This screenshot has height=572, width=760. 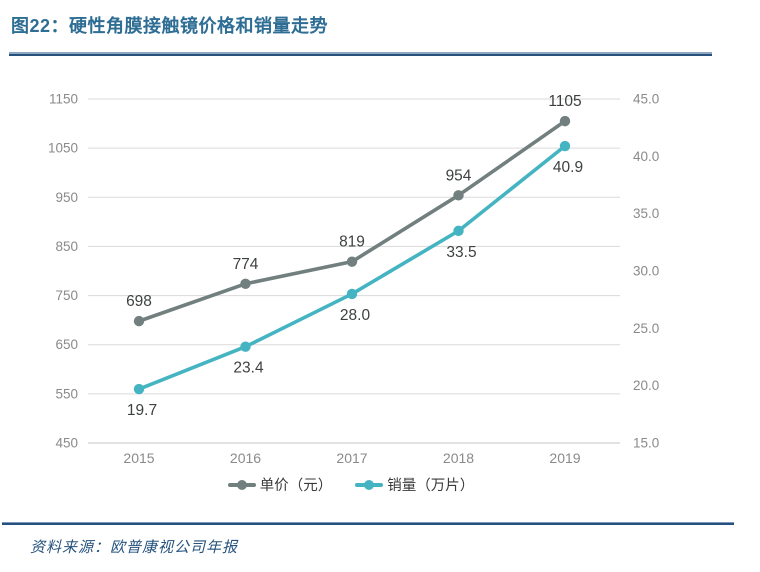 What do you see at coordinates (296, 486) in the screenshot?
I see `legend-label-price: 单价（元）` at bounding box center [296, 486].